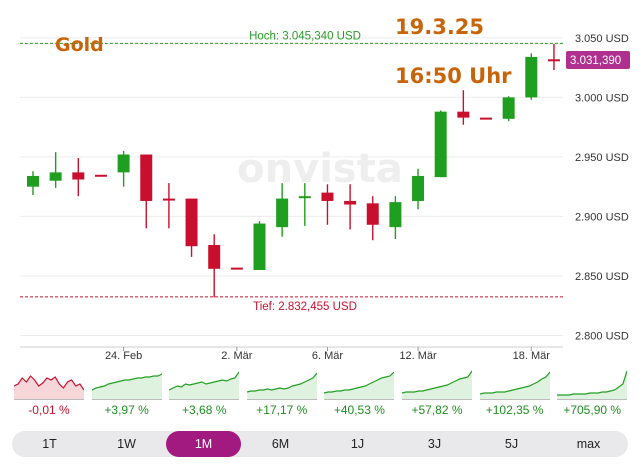  Describe the element at coordinates (602, 158) in the screenshot. I see `y-tick-label: 2.950 USD` at that location.